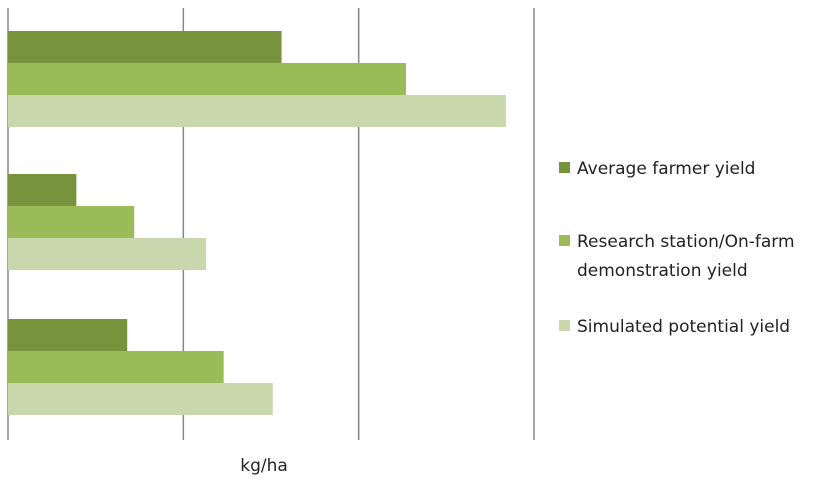 The image size is (834, 480). I want to click on legend-label-2-line-2: demonstration yield, so click(662, 271).